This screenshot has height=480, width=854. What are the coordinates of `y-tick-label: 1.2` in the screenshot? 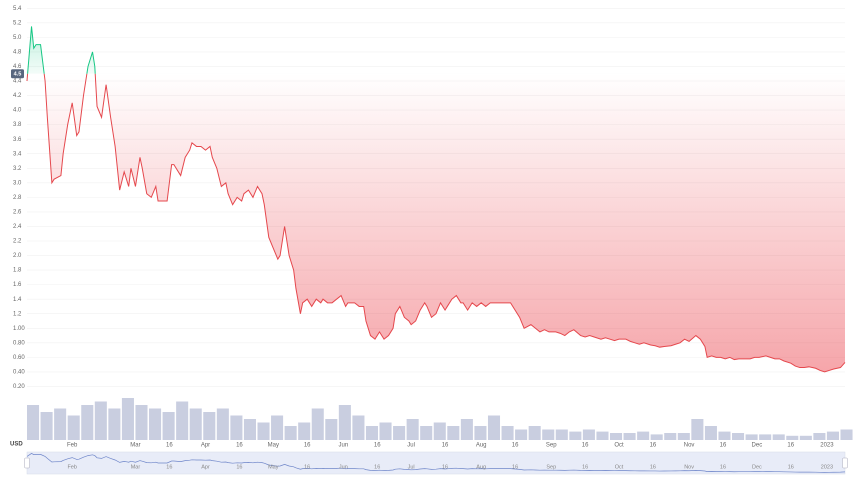 It's located at (17, 314).